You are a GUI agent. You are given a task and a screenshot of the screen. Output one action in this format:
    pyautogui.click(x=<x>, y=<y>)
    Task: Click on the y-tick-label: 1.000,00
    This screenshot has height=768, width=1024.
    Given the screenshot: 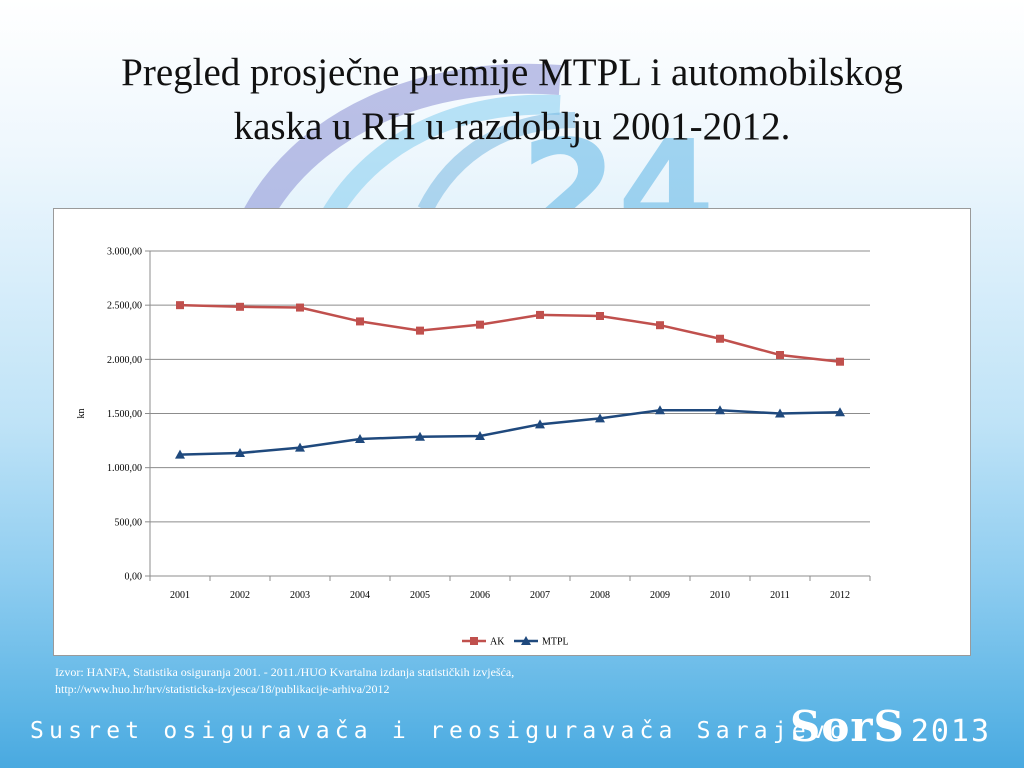 What is the action you would take?
    pyautogui.click(x=124, y=468)
    